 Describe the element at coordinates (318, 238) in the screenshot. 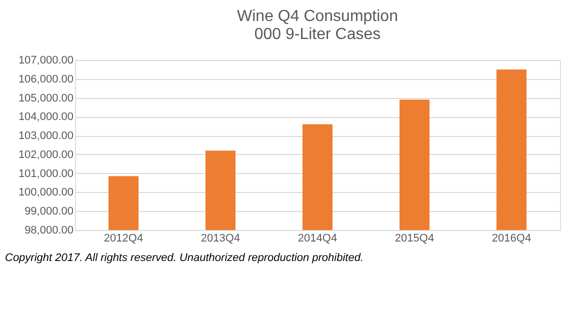

I see `x-tick-label: 2014Q4` at that location.